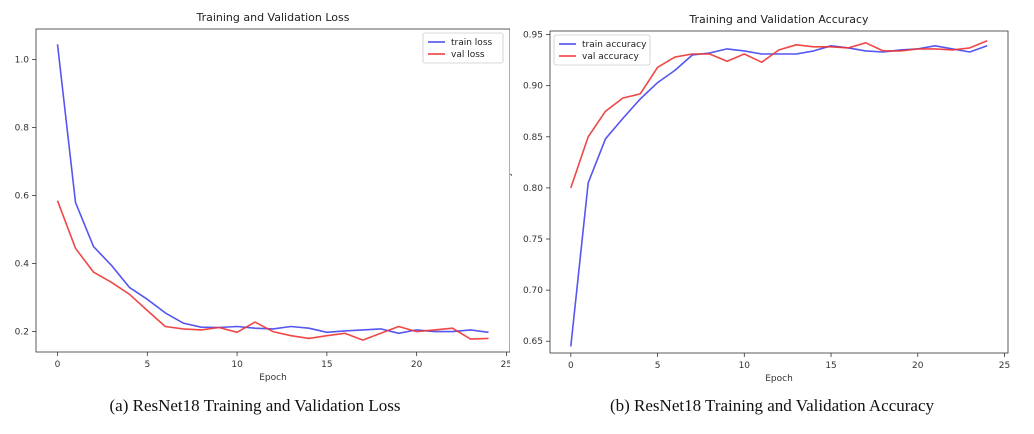 This screenshot has width=1034, height=434. Describe the element at coordinates (533, 342) in the screenshot. I see `y-tick-label: 0.65` at that location.